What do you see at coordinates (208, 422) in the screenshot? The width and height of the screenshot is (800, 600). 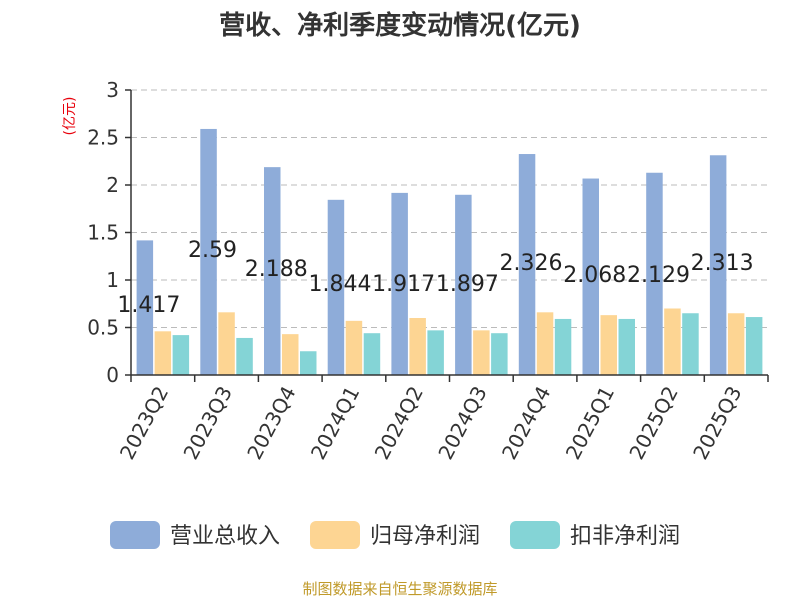 I see `x-tick-label: 2023Q3` at bounding box center [208, 422].